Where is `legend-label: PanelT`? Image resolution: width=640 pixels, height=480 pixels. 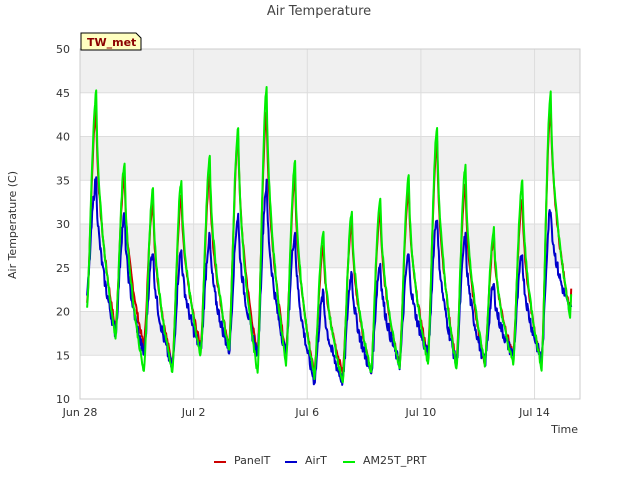
legend-label: PanelT is located at coordinates (252, 460).